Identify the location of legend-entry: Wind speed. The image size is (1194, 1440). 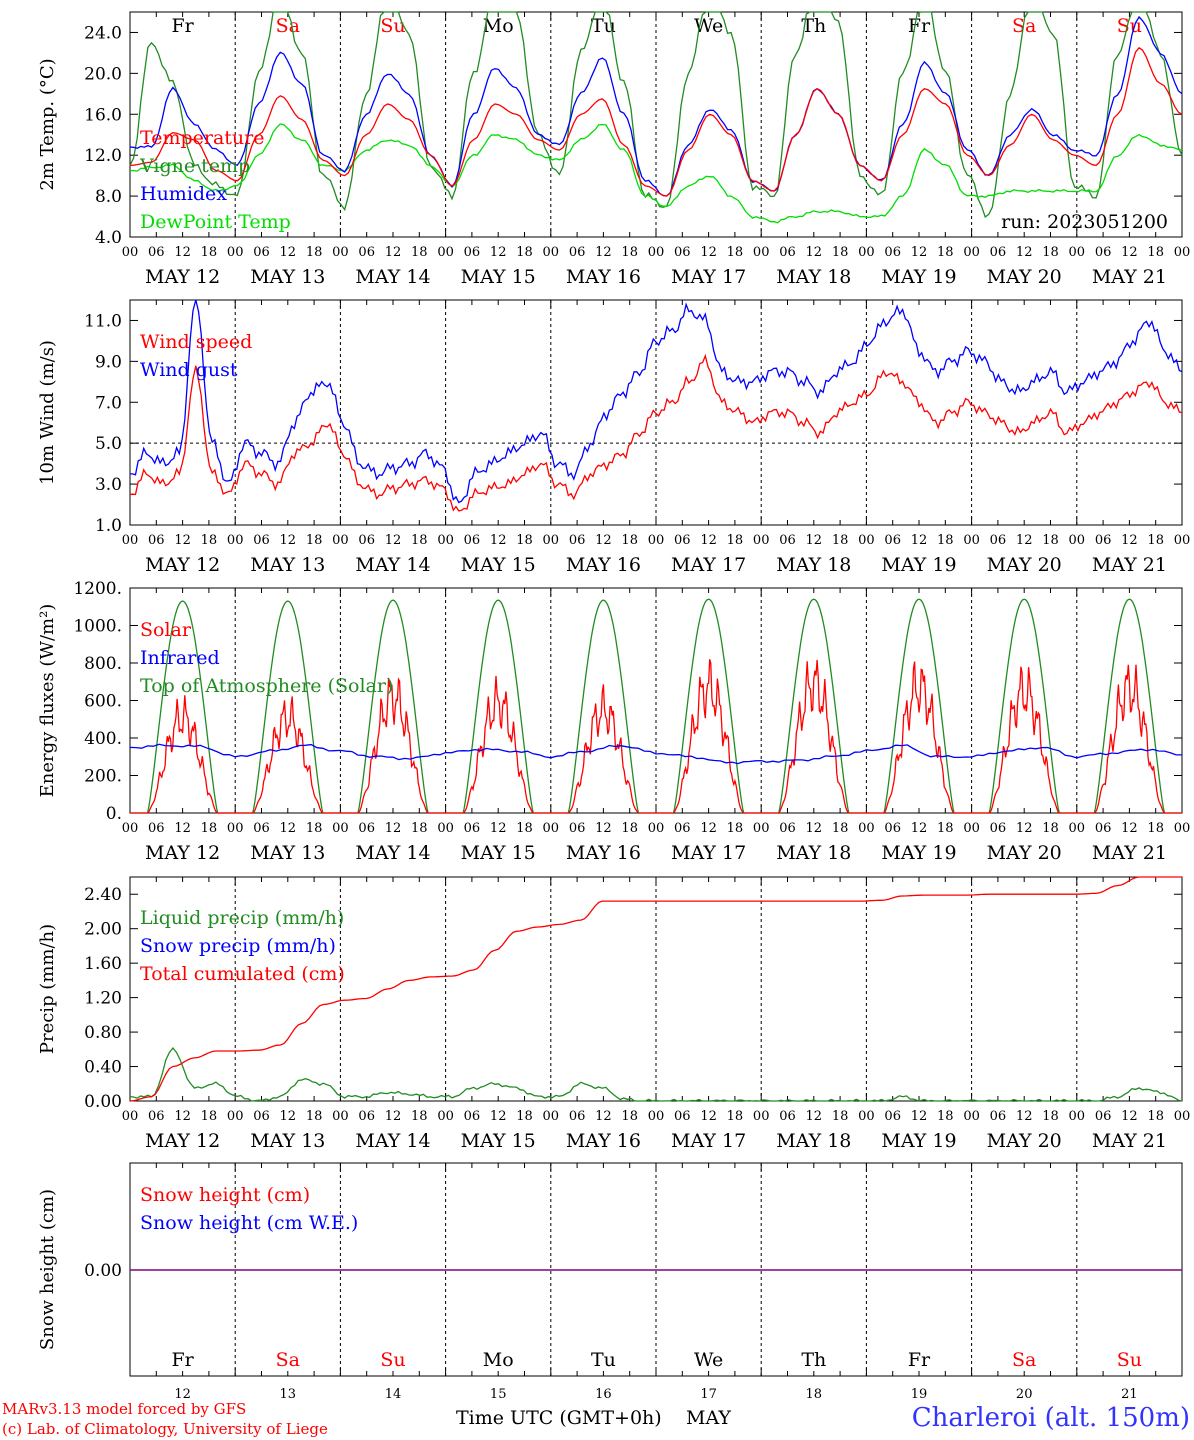
(196, 342).